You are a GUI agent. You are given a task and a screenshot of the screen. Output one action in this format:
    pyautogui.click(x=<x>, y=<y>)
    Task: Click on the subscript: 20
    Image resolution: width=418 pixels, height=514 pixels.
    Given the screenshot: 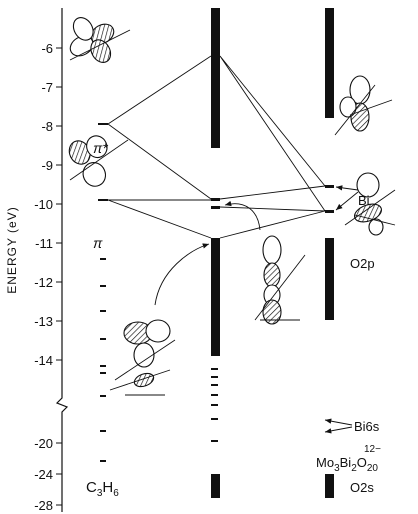 What is the action you would take?
    pyautogui.click(x=373, y=468)
    